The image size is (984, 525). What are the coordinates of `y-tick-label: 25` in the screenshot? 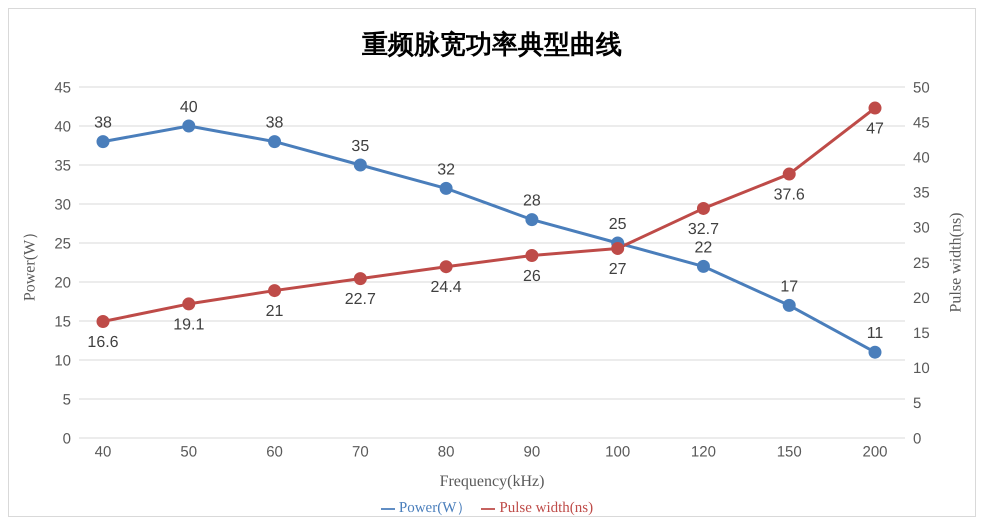 It's located at (62, 243).